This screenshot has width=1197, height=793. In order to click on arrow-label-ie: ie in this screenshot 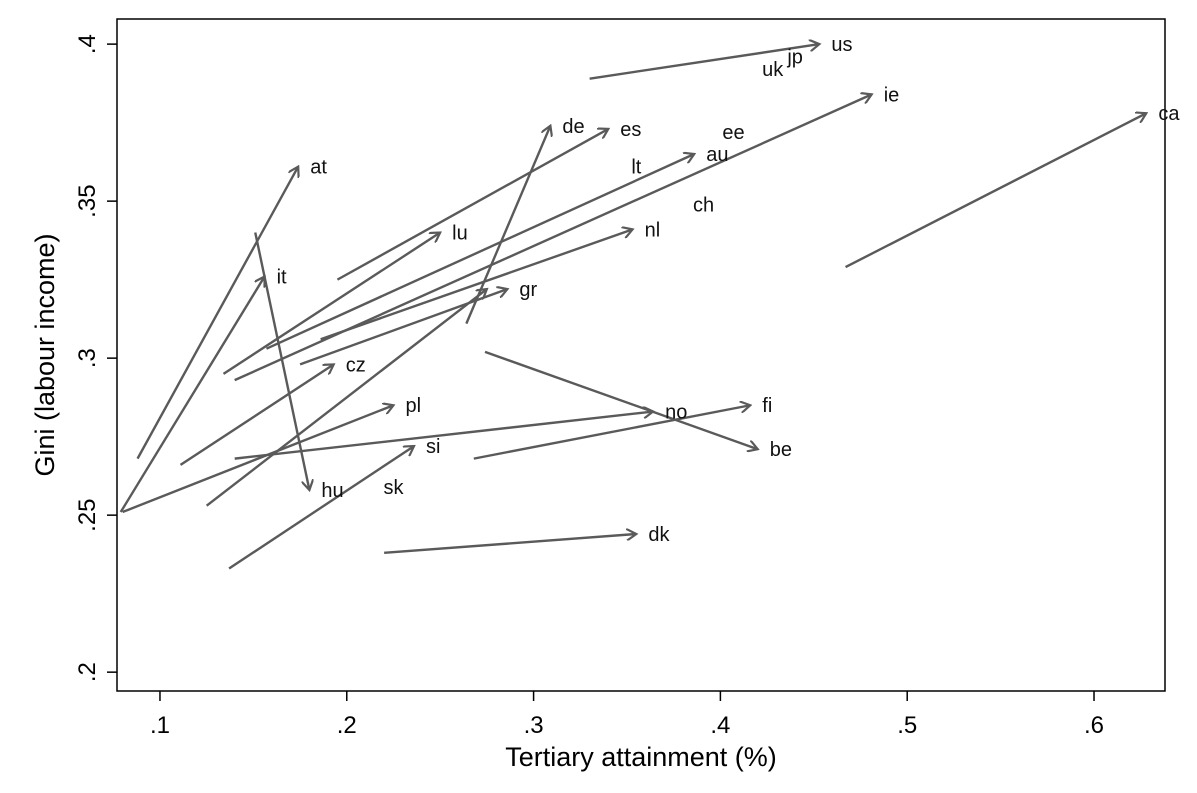, I will do `click(892, 95)`.